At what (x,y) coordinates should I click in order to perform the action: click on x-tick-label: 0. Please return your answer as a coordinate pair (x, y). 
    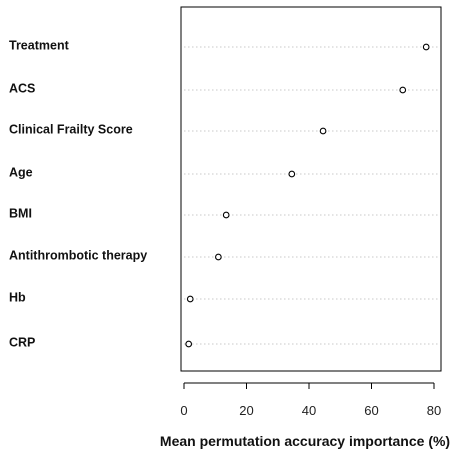
    Looking at the image, I should click on (183, 410).